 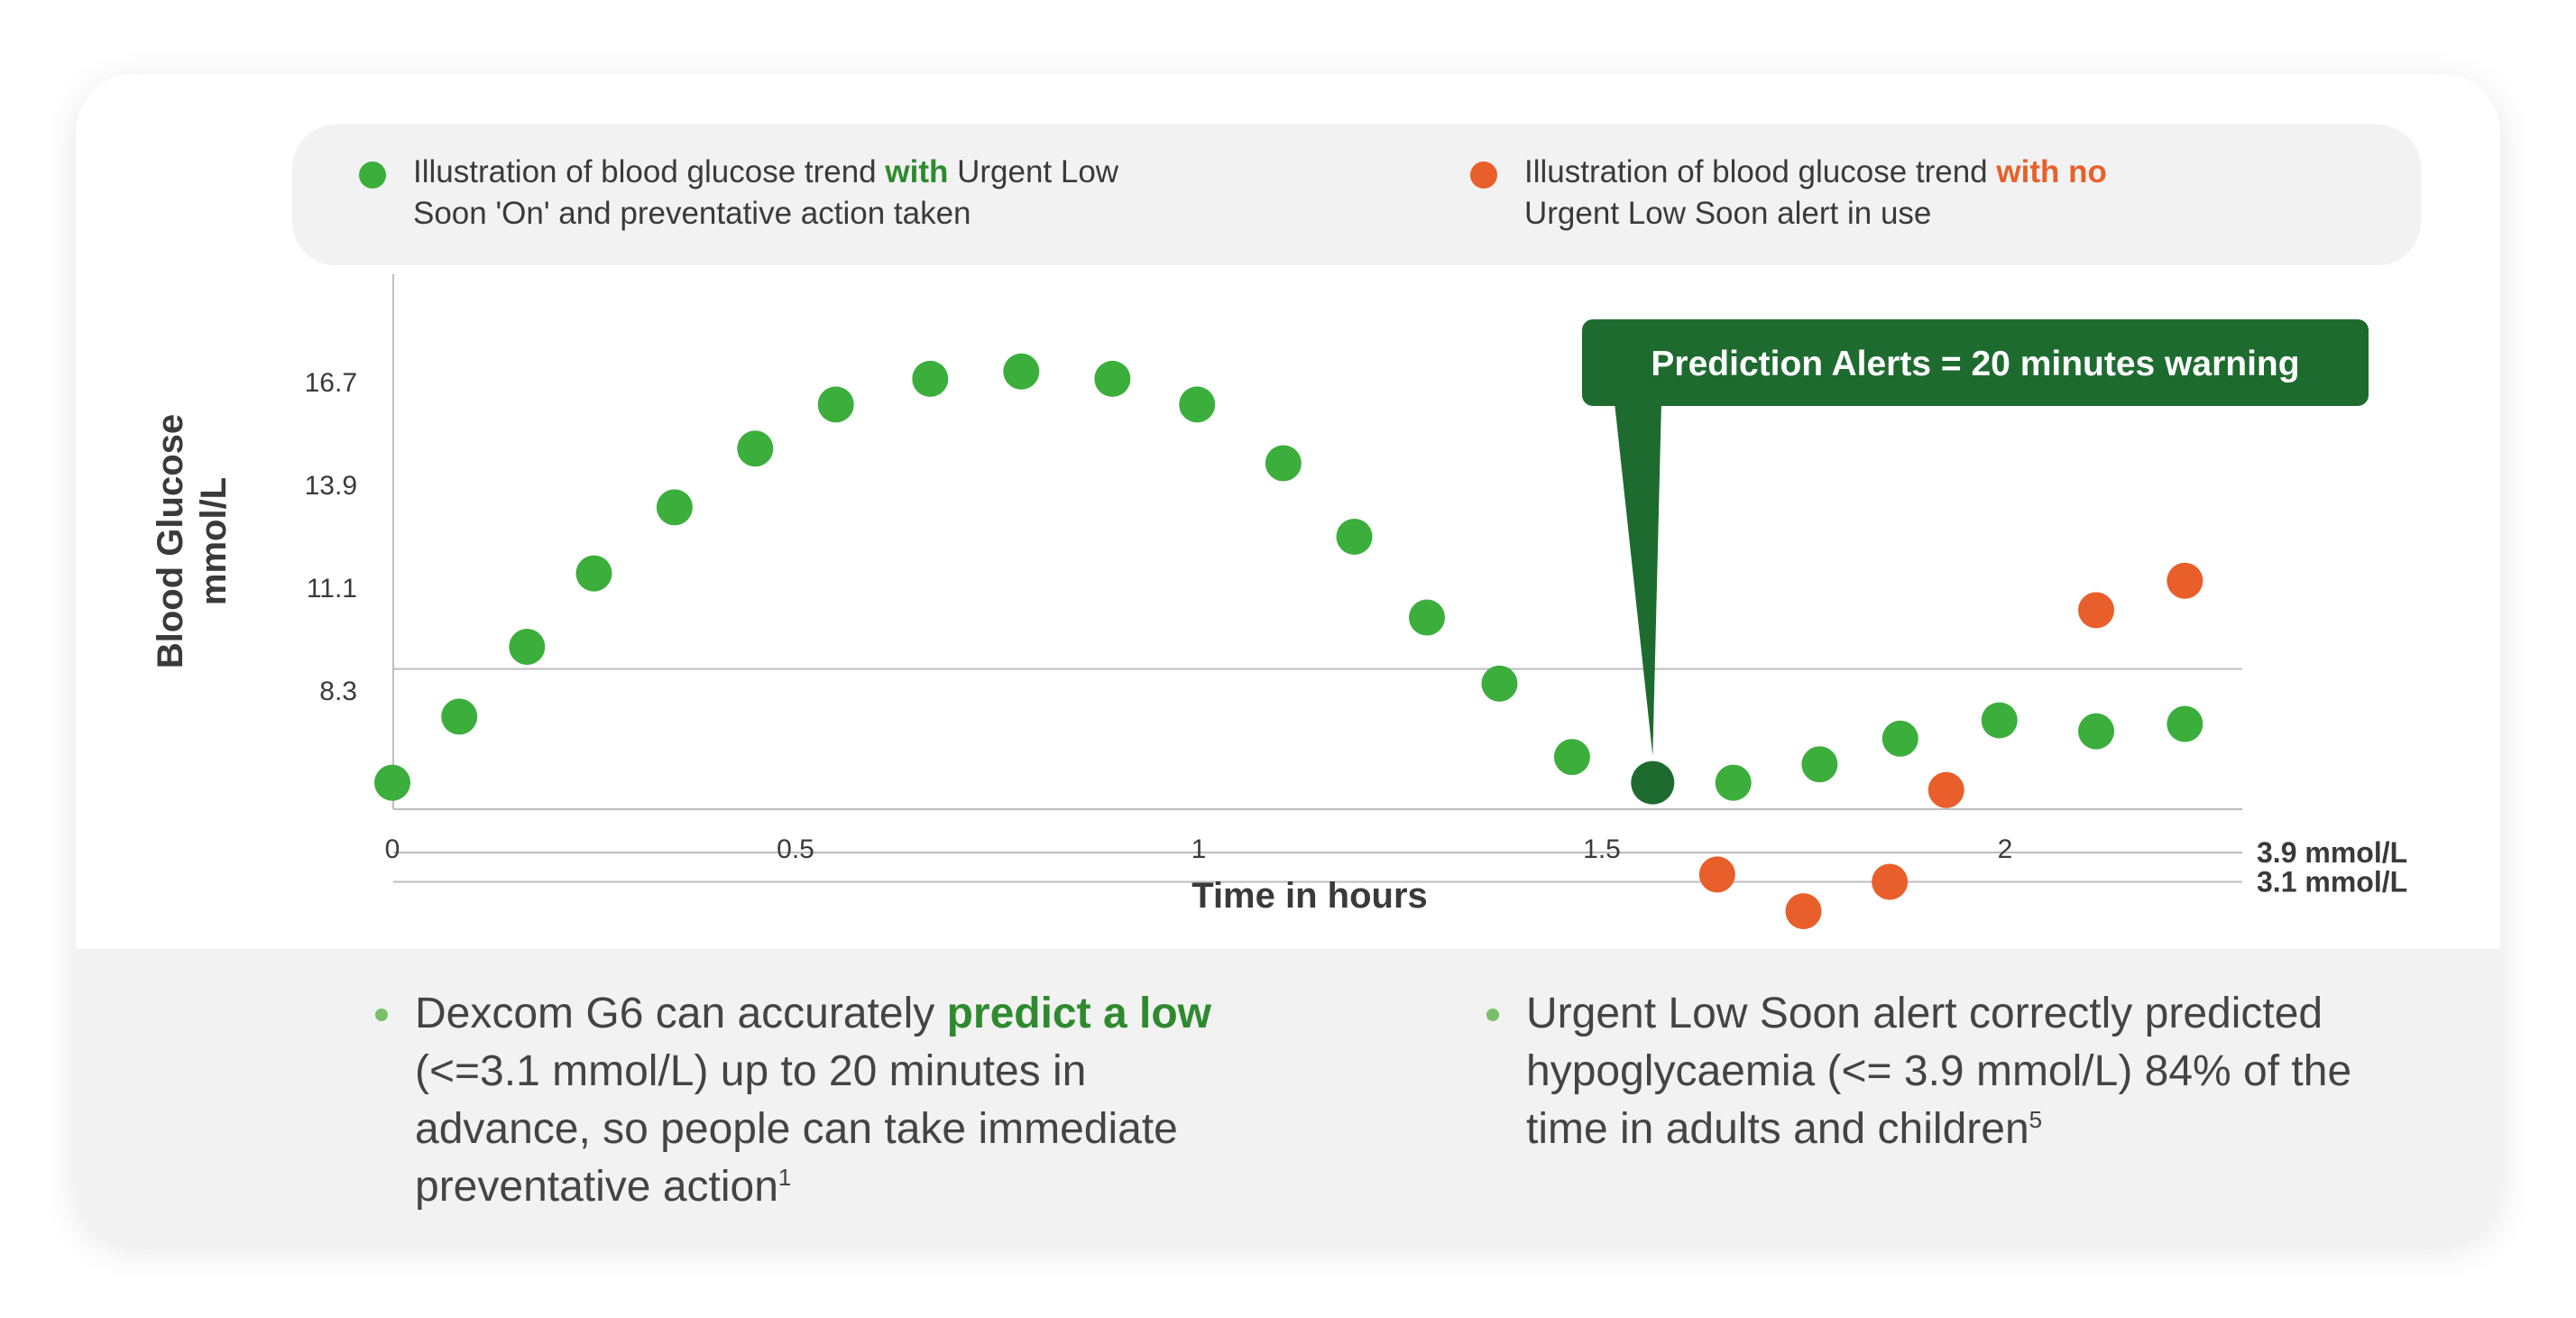 I want to click on x-tick-label: 0.5, so click(x=795, y=849).